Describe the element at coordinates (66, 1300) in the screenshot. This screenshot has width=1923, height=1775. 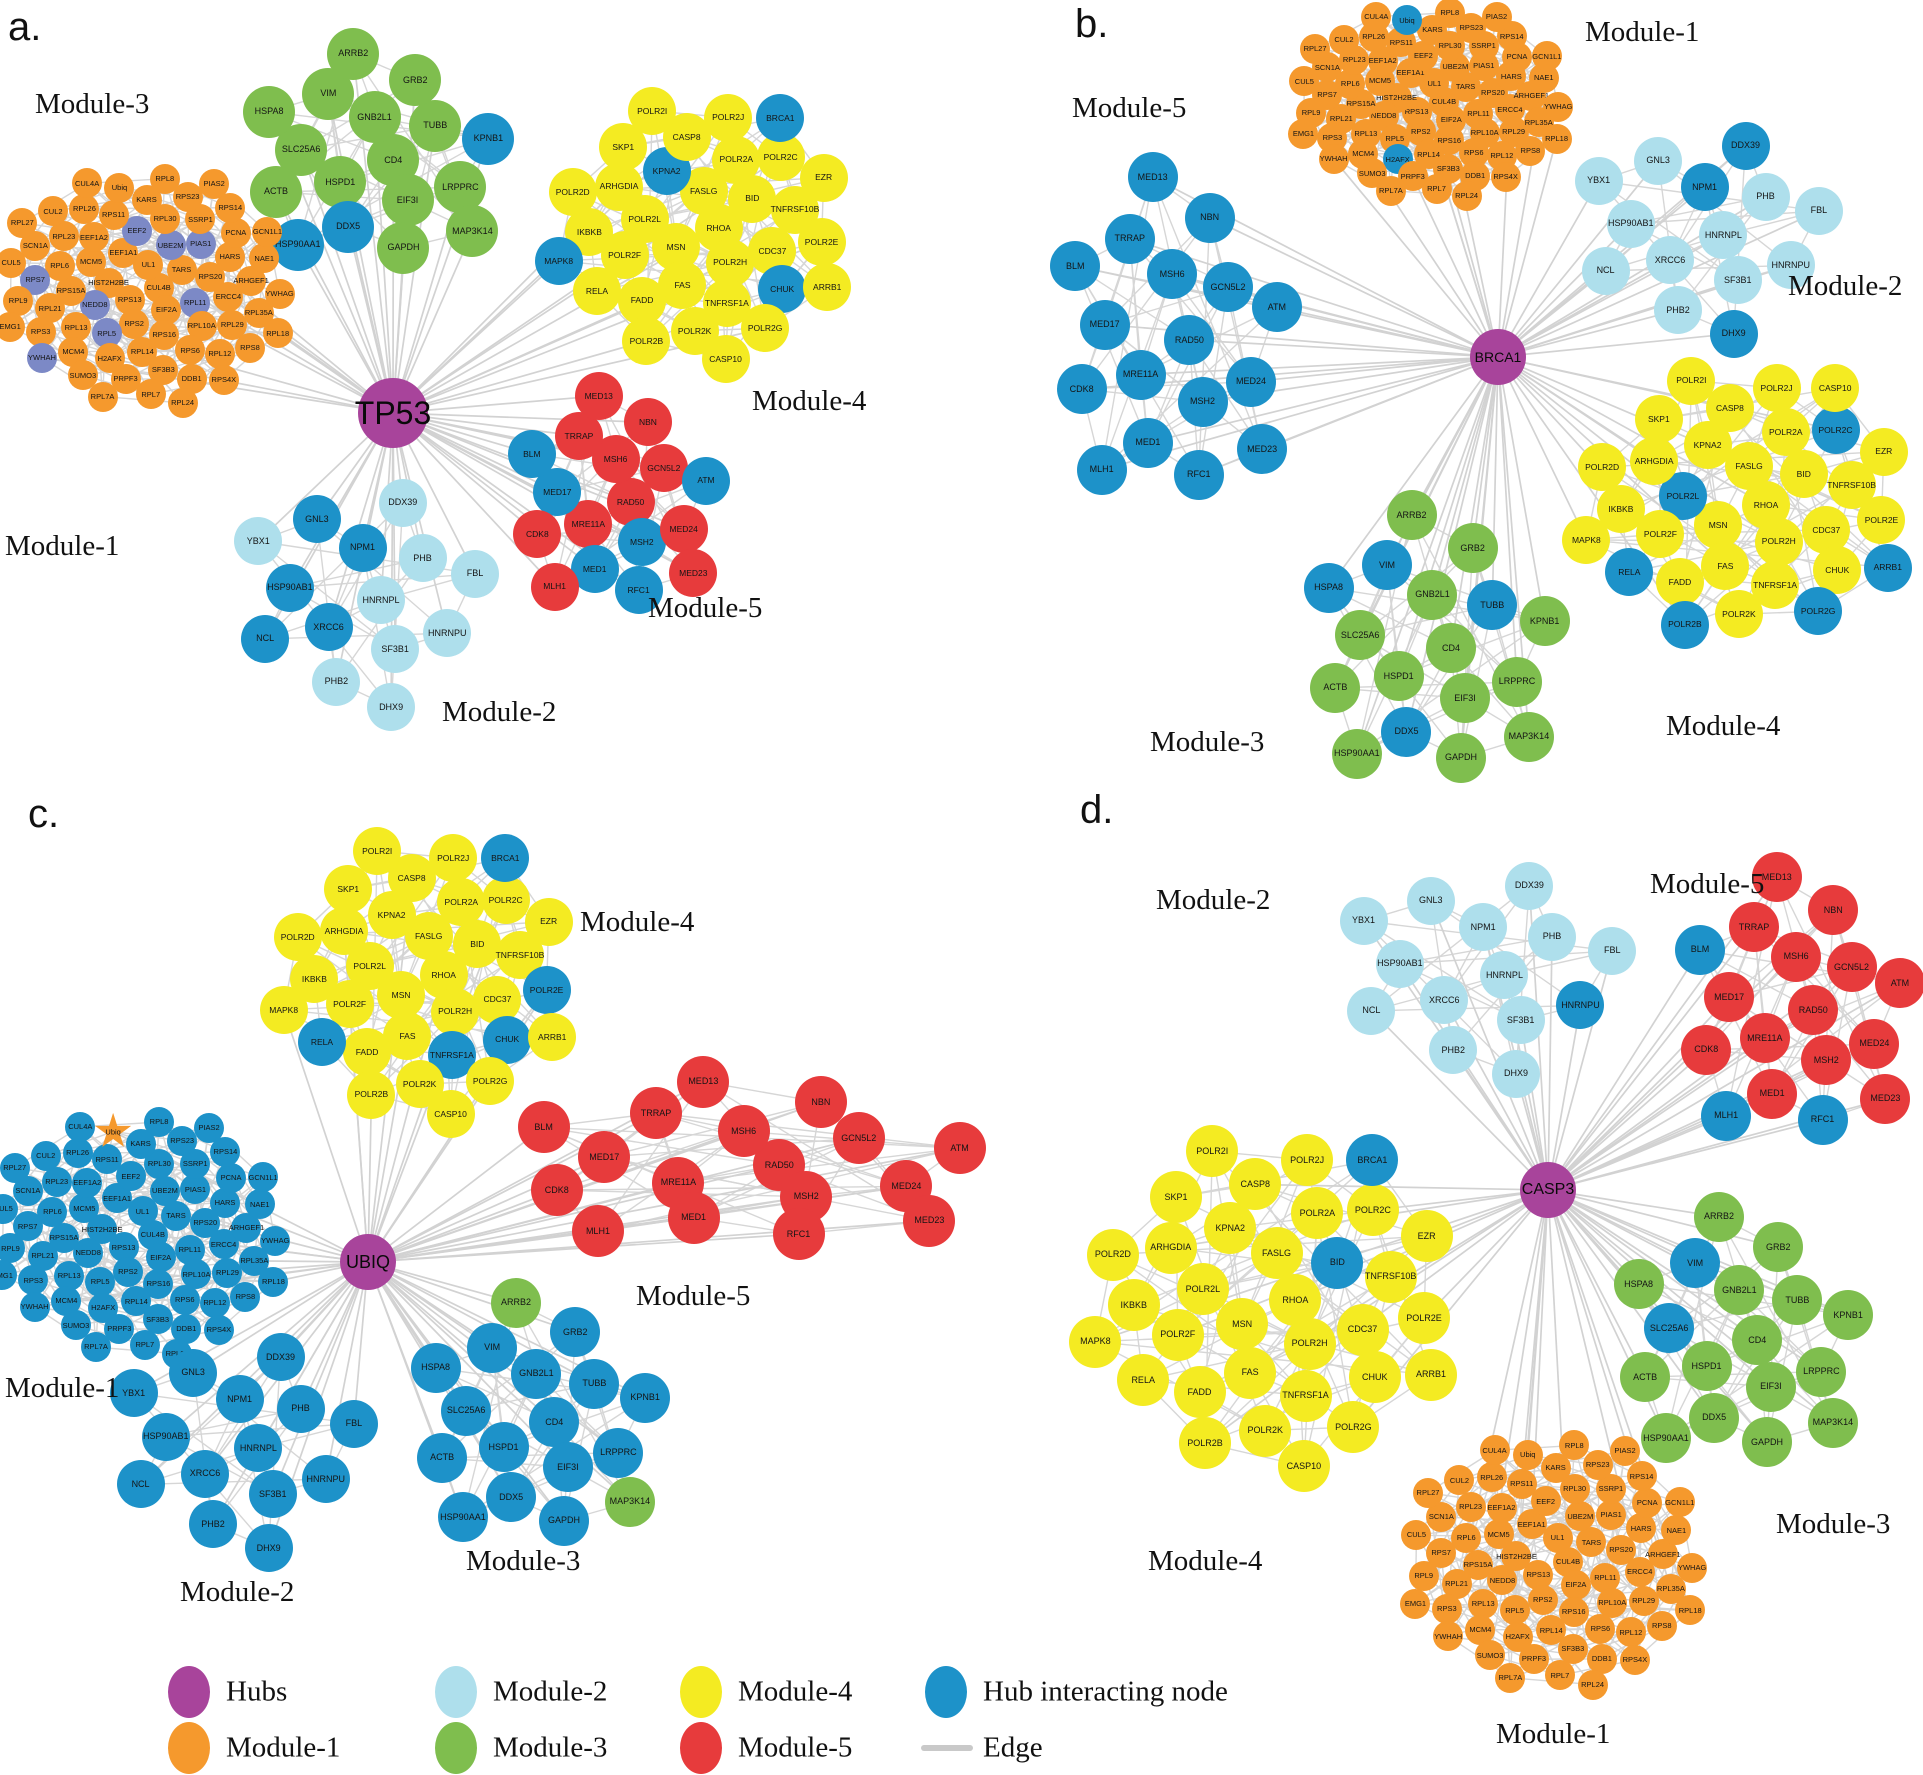
I see `node-mcm4: MCM4` at that location.